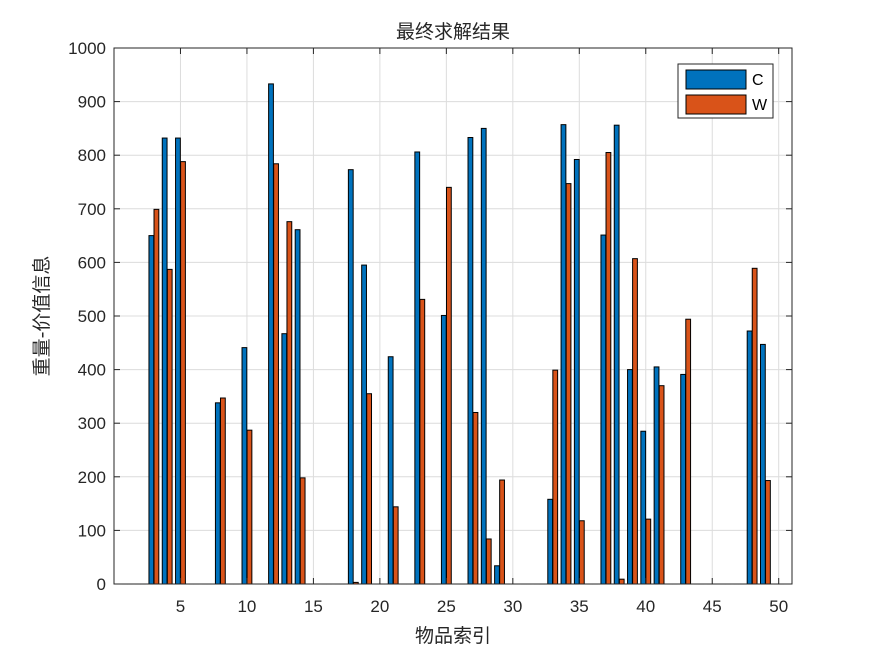  What do you see at coordinates (453, 636) in the screenshot?
I see `x-axis-label: 物品索引` at bounding box center [453, 636].